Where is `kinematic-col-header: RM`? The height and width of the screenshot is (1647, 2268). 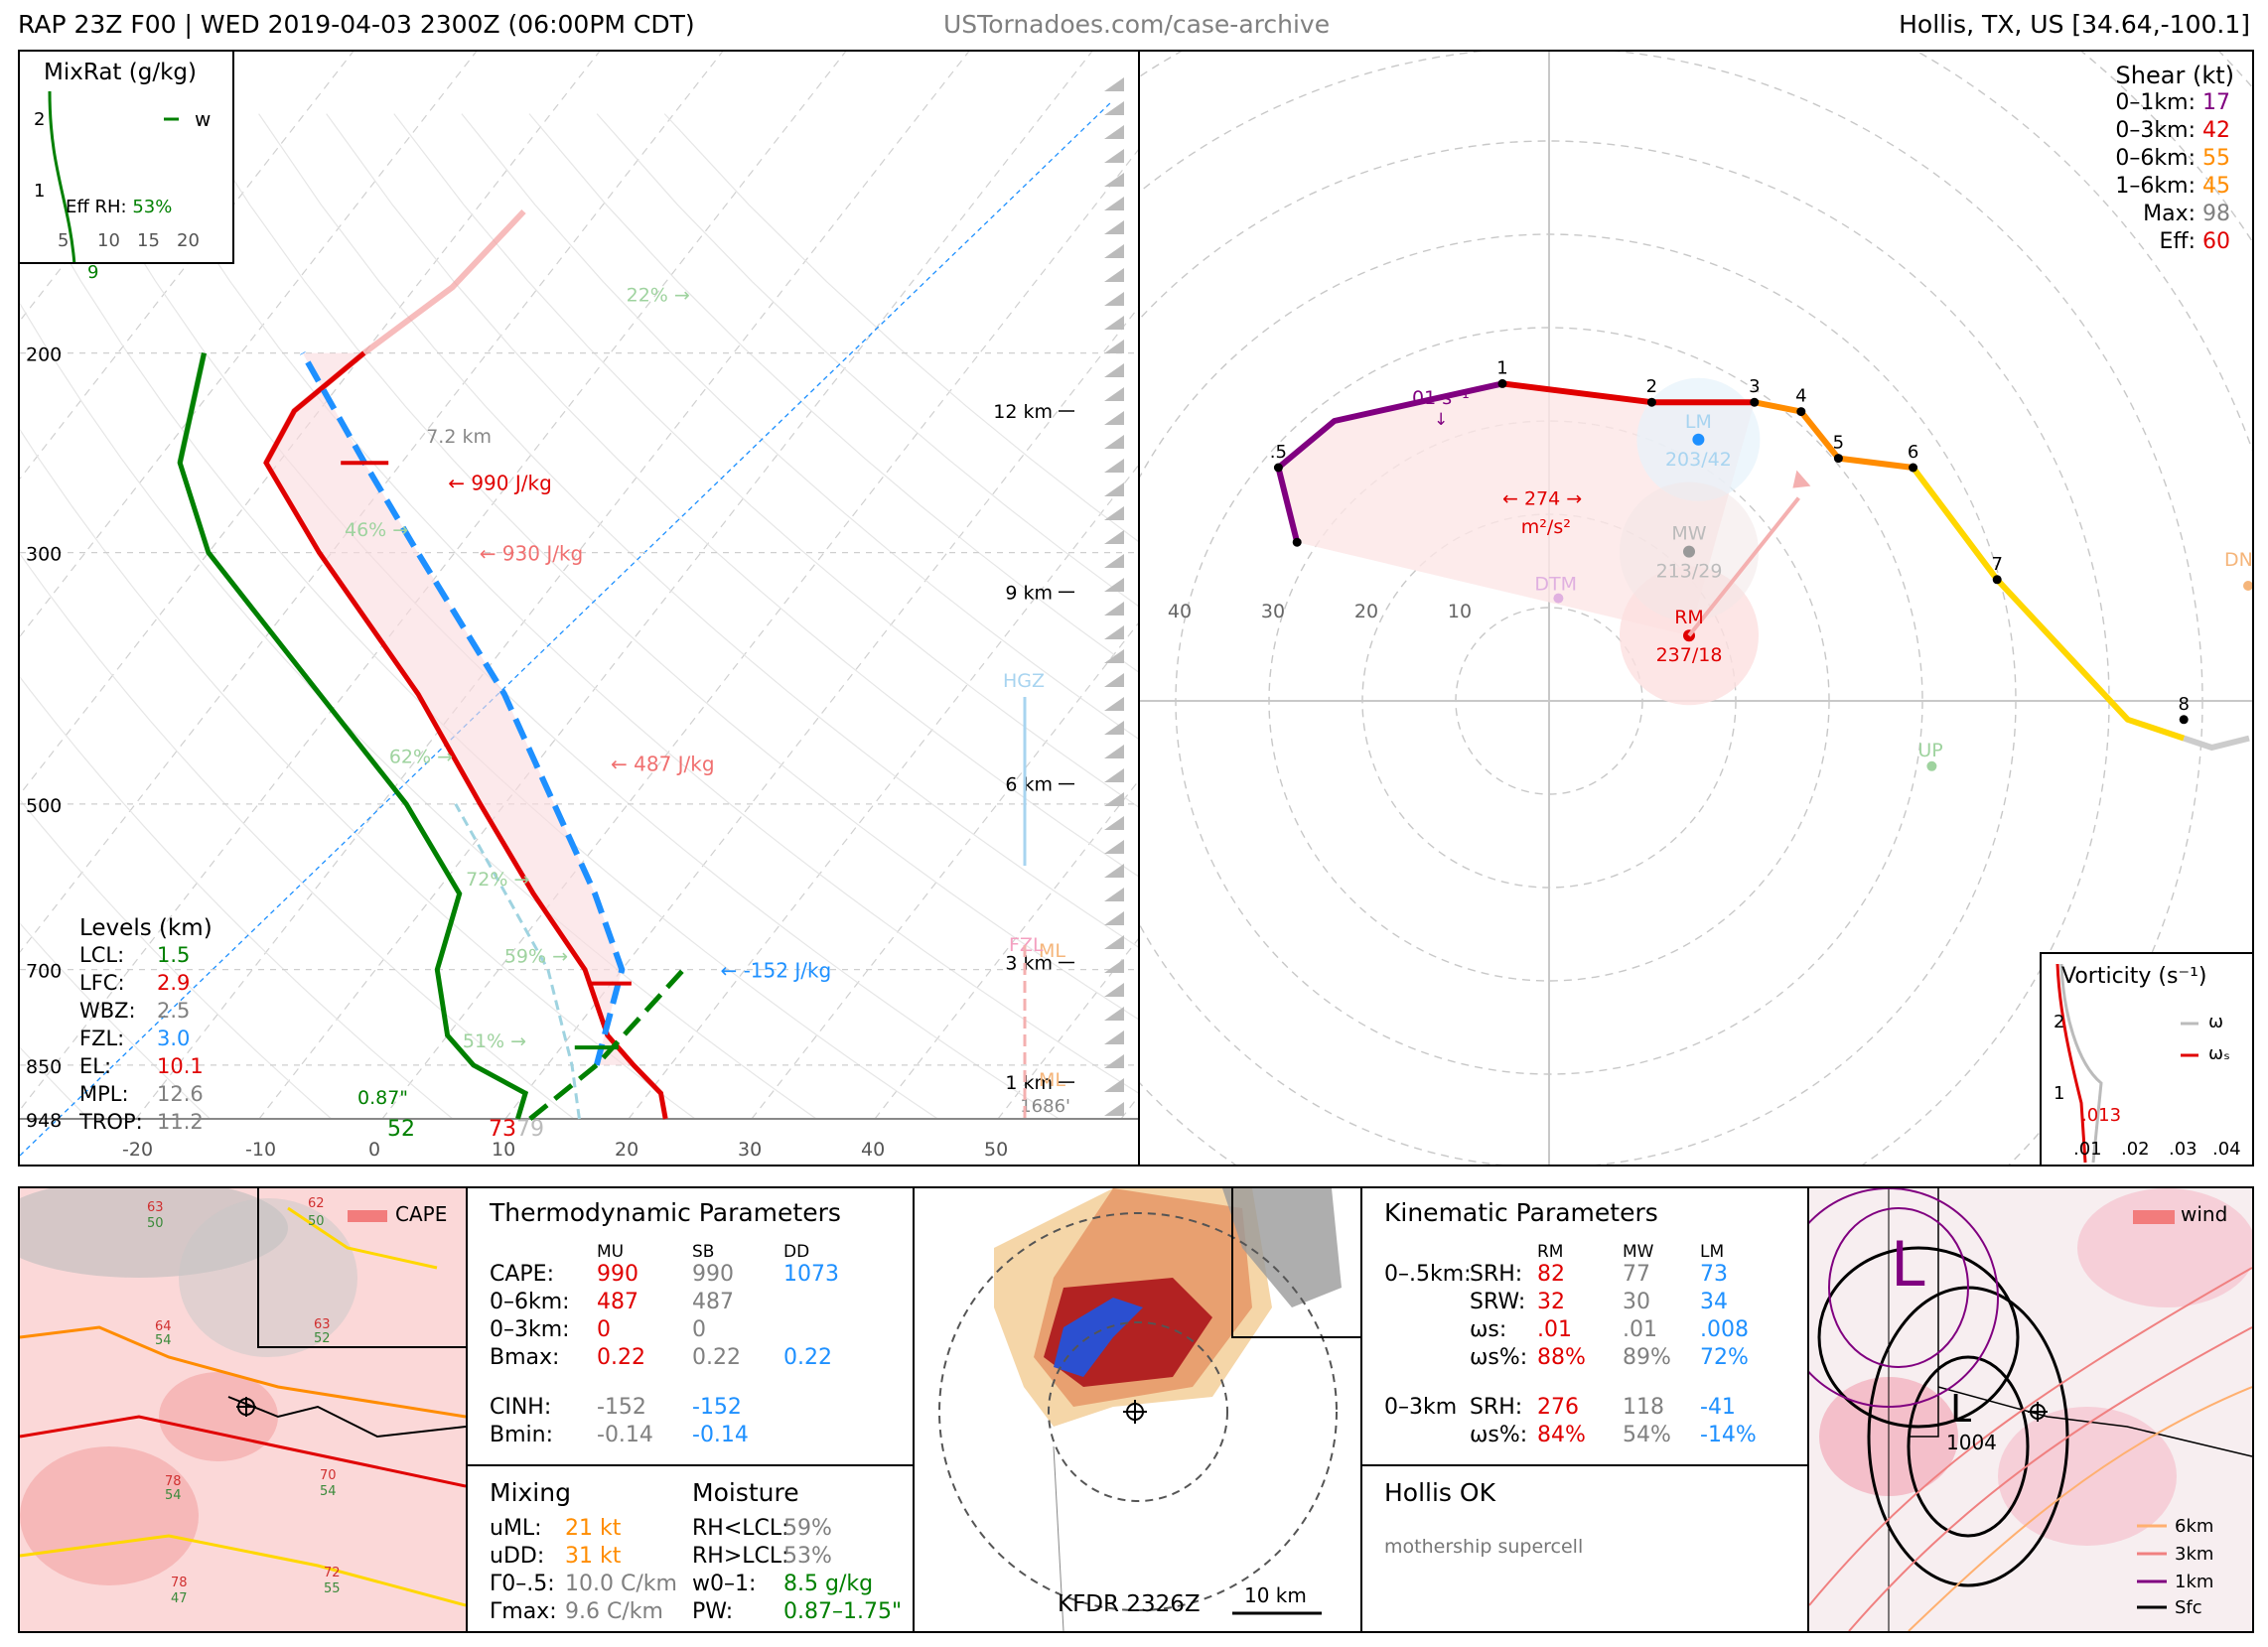 kinematic-col-header: RM is located at coordinates (1550, 1252).